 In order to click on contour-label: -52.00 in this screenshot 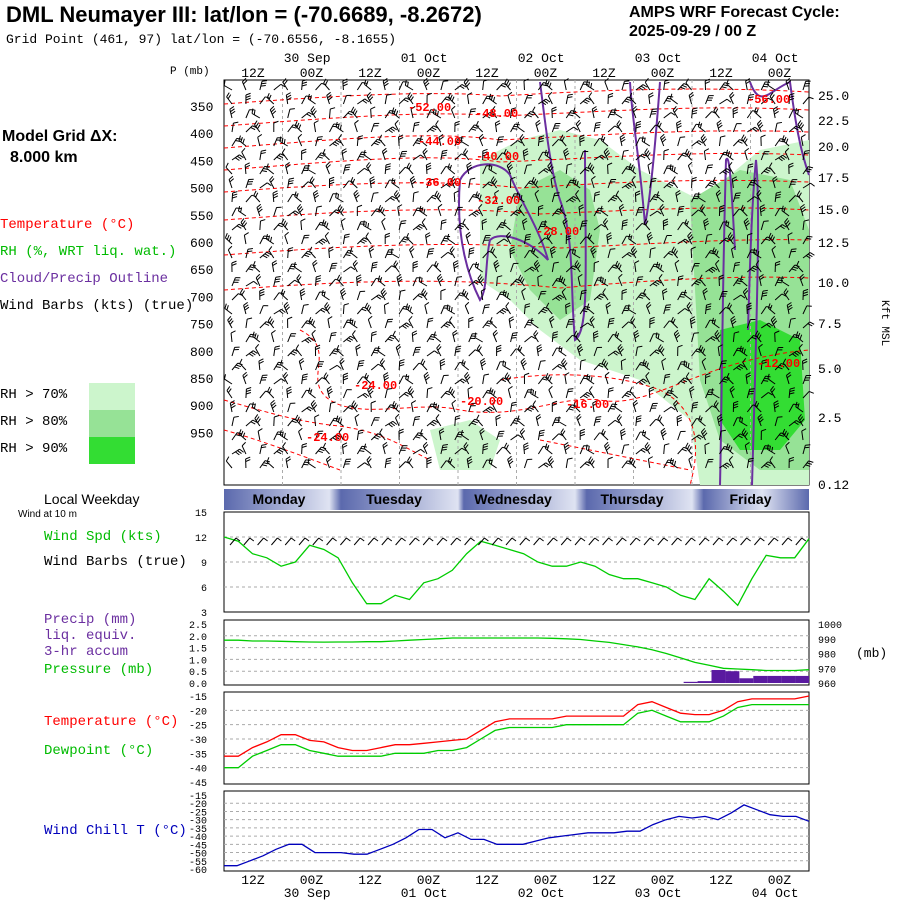, I will do `click(429, 108)`.